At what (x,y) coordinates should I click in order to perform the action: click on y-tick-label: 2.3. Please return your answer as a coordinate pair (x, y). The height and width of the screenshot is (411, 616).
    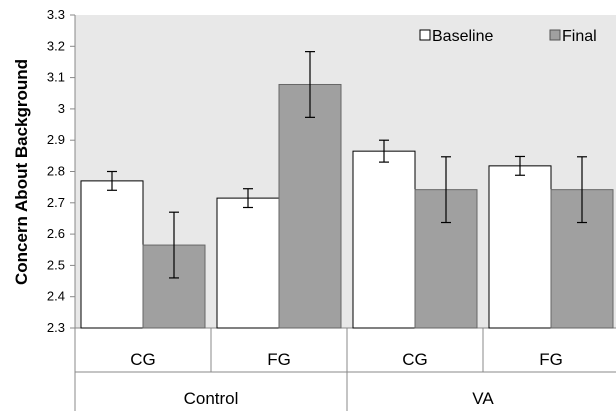
    Looking at the image, I should click on (56, 327).